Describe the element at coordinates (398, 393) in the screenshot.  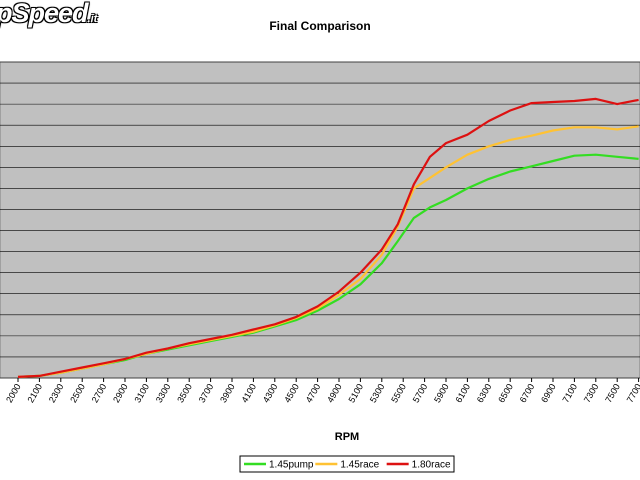
I see `x-tick-label: 5500` at that location.